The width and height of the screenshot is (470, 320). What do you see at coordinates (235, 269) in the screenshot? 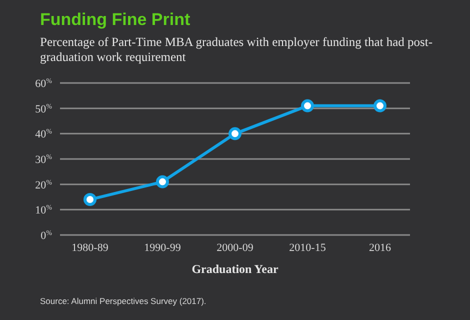
I see `x-axis-title: Graduation Year` at bounding box center [235, 269].